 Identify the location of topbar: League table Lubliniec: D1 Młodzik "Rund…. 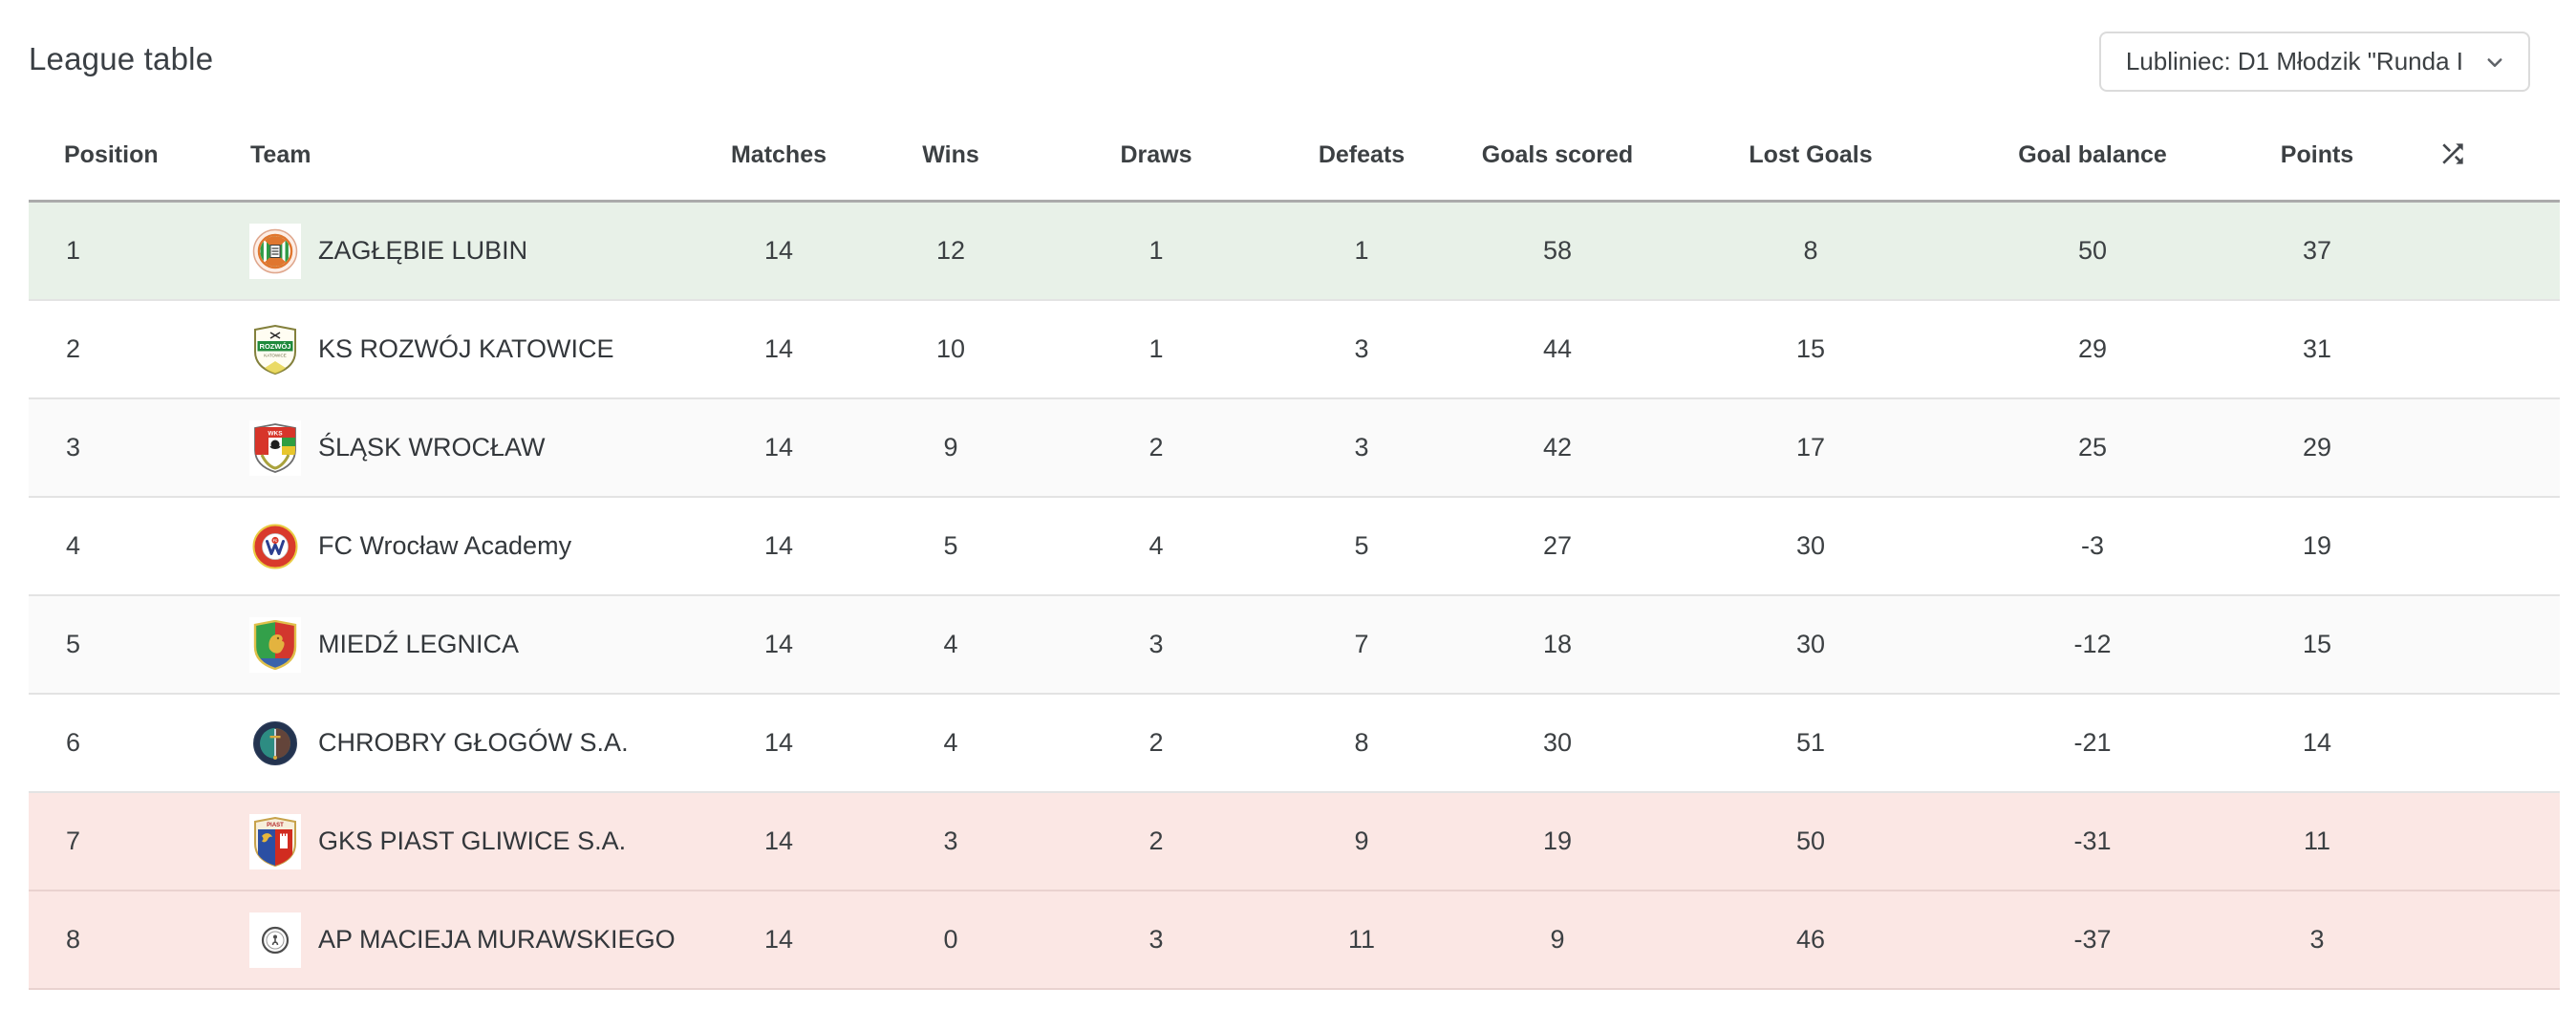
(1288, 46).